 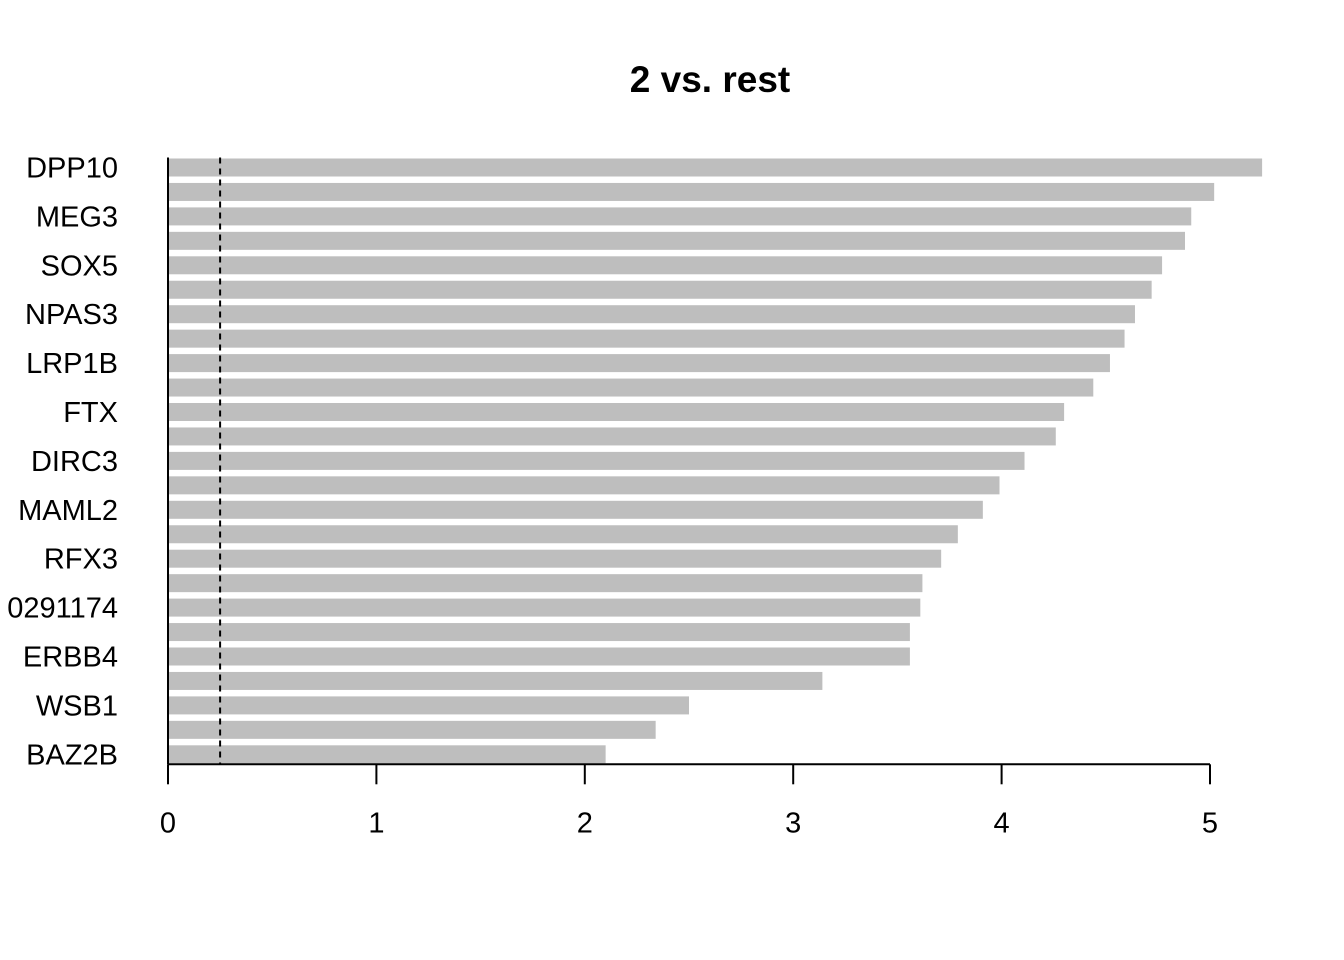 What do you see at coordinates (793, 823) in the screenshot?
I see `x-tick-label: 3` at bounding box center [793, 823].